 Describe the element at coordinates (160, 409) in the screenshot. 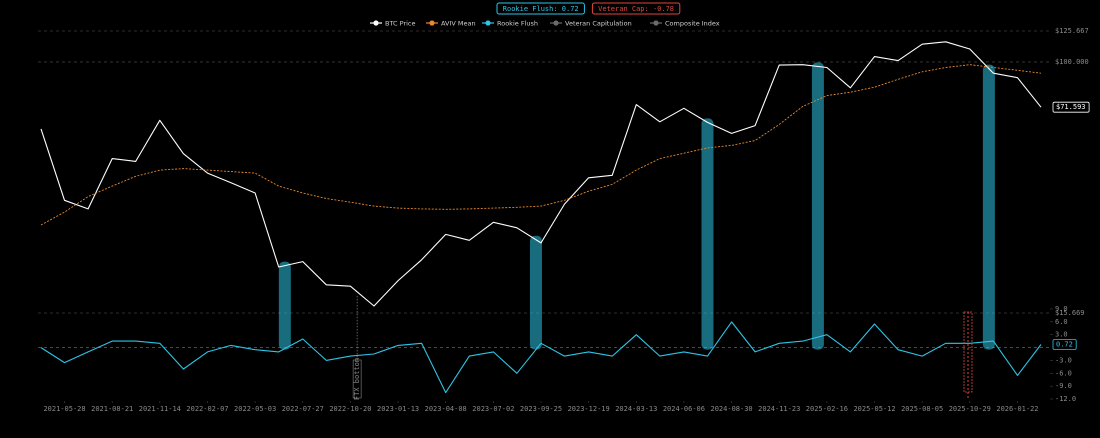

I see `x-tick-label: 2021-11-14` at that location.